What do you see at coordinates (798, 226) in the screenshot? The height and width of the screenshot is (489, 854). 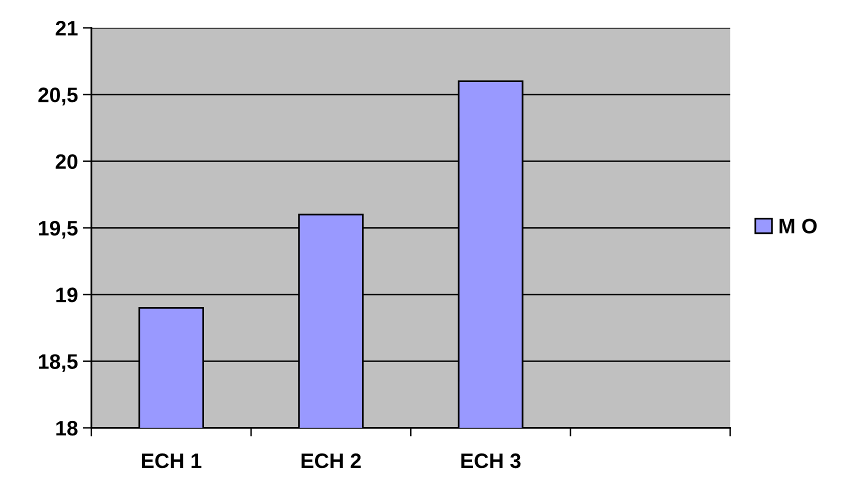 I see `legend-label: M O` at bounding box center [798, 226].